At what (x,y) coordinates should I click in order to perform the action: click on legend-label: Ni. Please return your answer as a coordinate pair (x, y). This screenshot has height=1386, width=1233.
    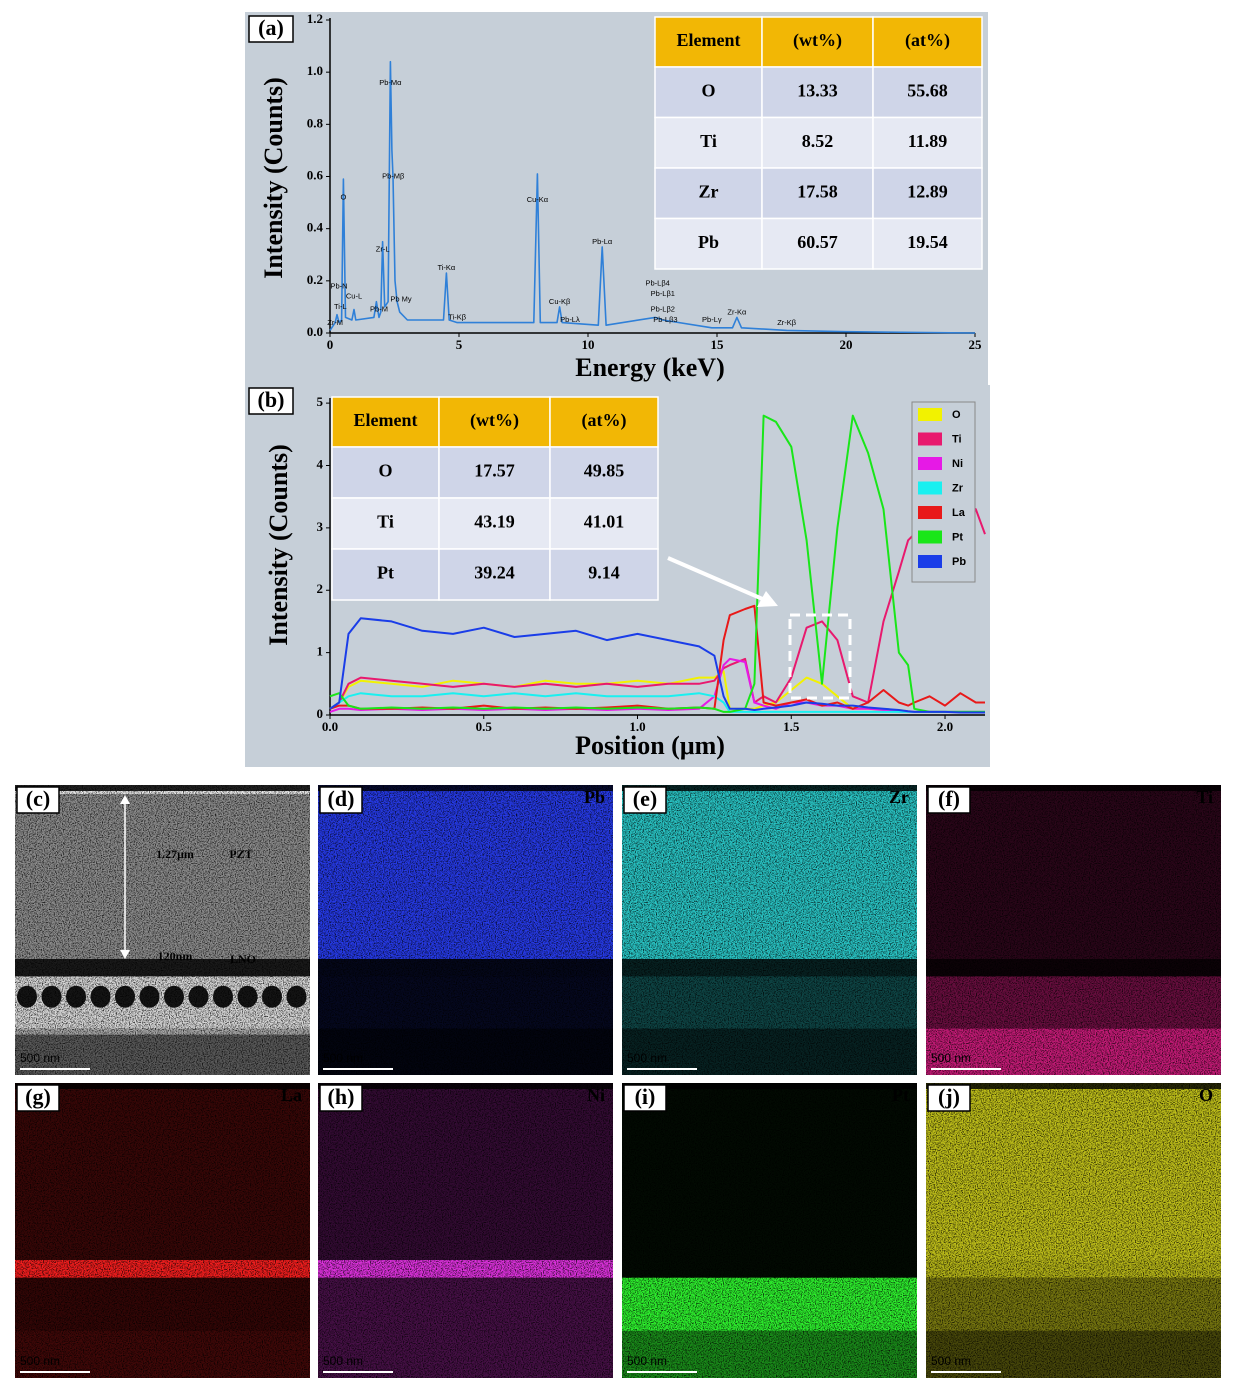
    Looking at the image, I should click on (957, 464).